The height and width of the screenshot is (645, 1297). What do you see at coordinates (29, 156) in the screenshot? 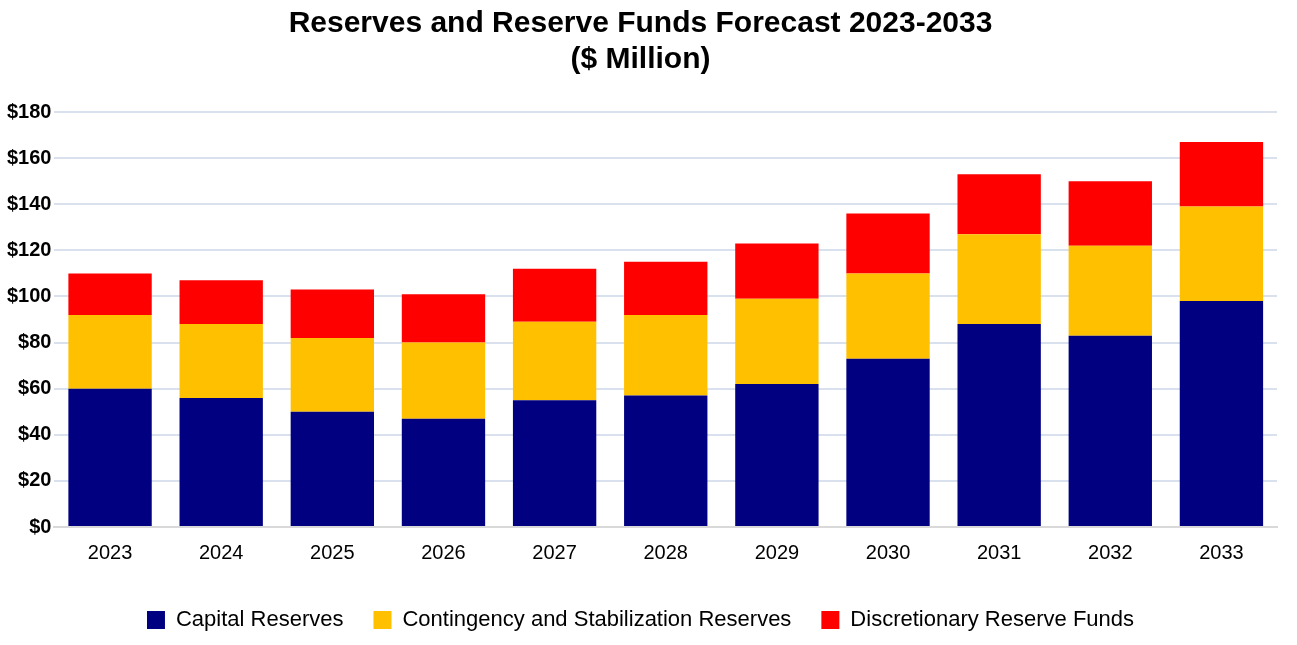
I see `y-tick-label: $160` at bounding box center [29, 156].